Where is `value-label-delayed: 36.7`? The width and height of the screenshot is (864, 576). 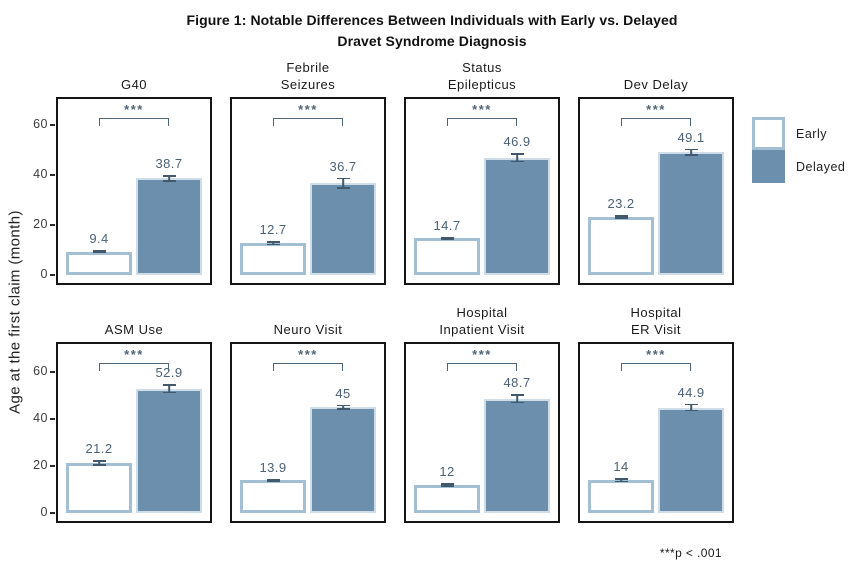
value-label-delayed: 36.7 is located at coordinates (343, 166).